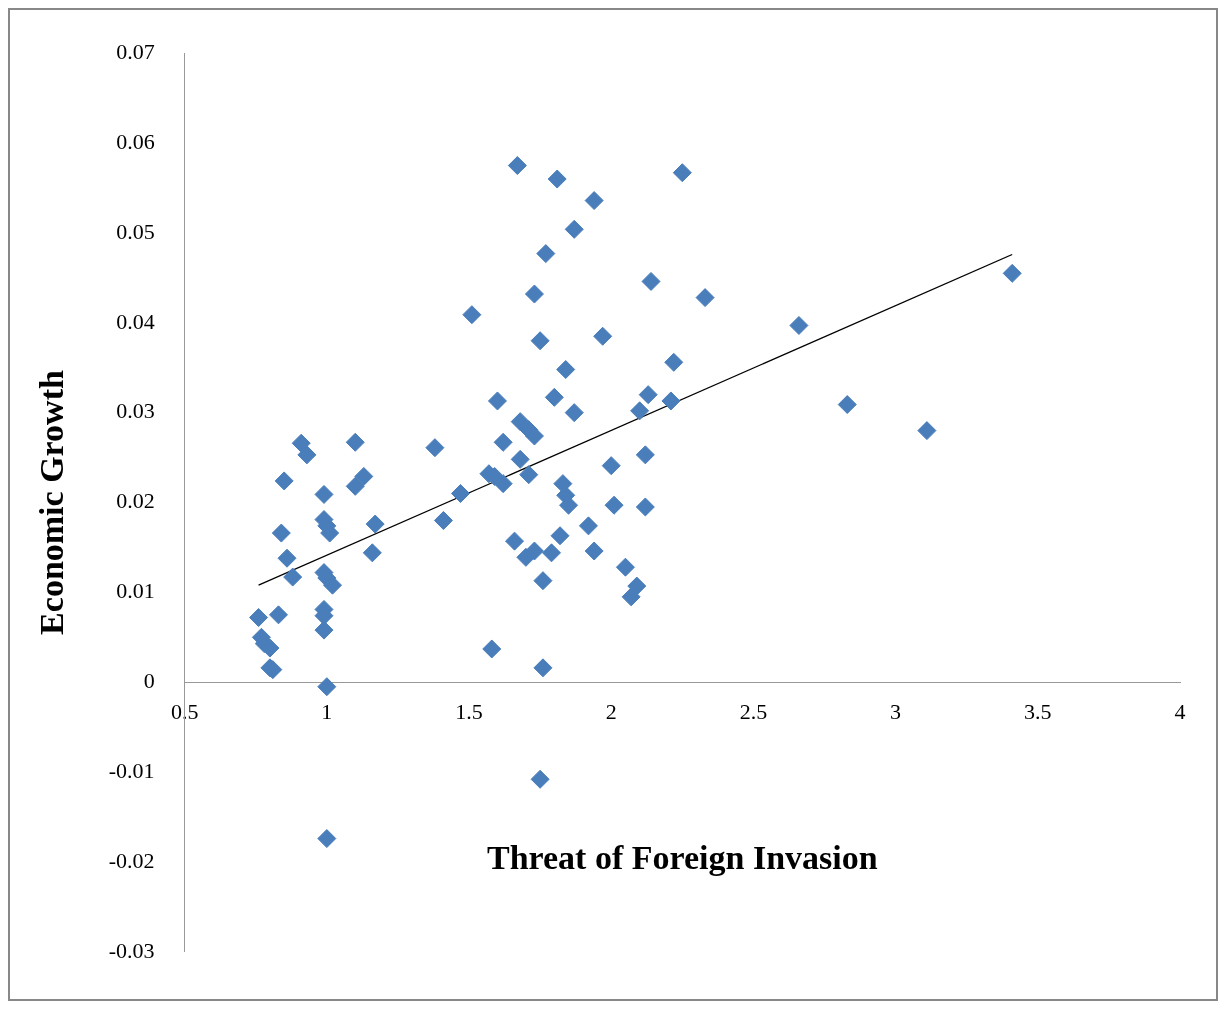 Image resolution: width=1230 pixels, height=1013 pixels. Describe the element at coordinates (327, 712) in the screenshot. I see `x-tick-label: 1` at that location.